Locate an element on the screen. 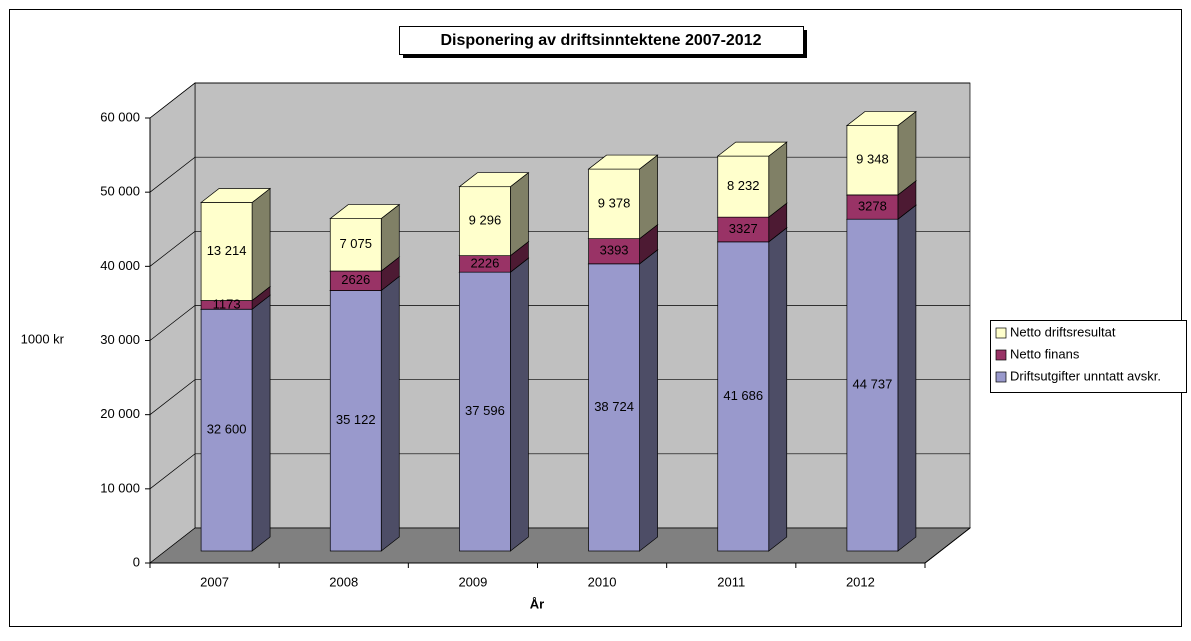 The height and width of the screenshot is (641, 1191). x-tick-label: 2007 is located at coordinates (214, 581).